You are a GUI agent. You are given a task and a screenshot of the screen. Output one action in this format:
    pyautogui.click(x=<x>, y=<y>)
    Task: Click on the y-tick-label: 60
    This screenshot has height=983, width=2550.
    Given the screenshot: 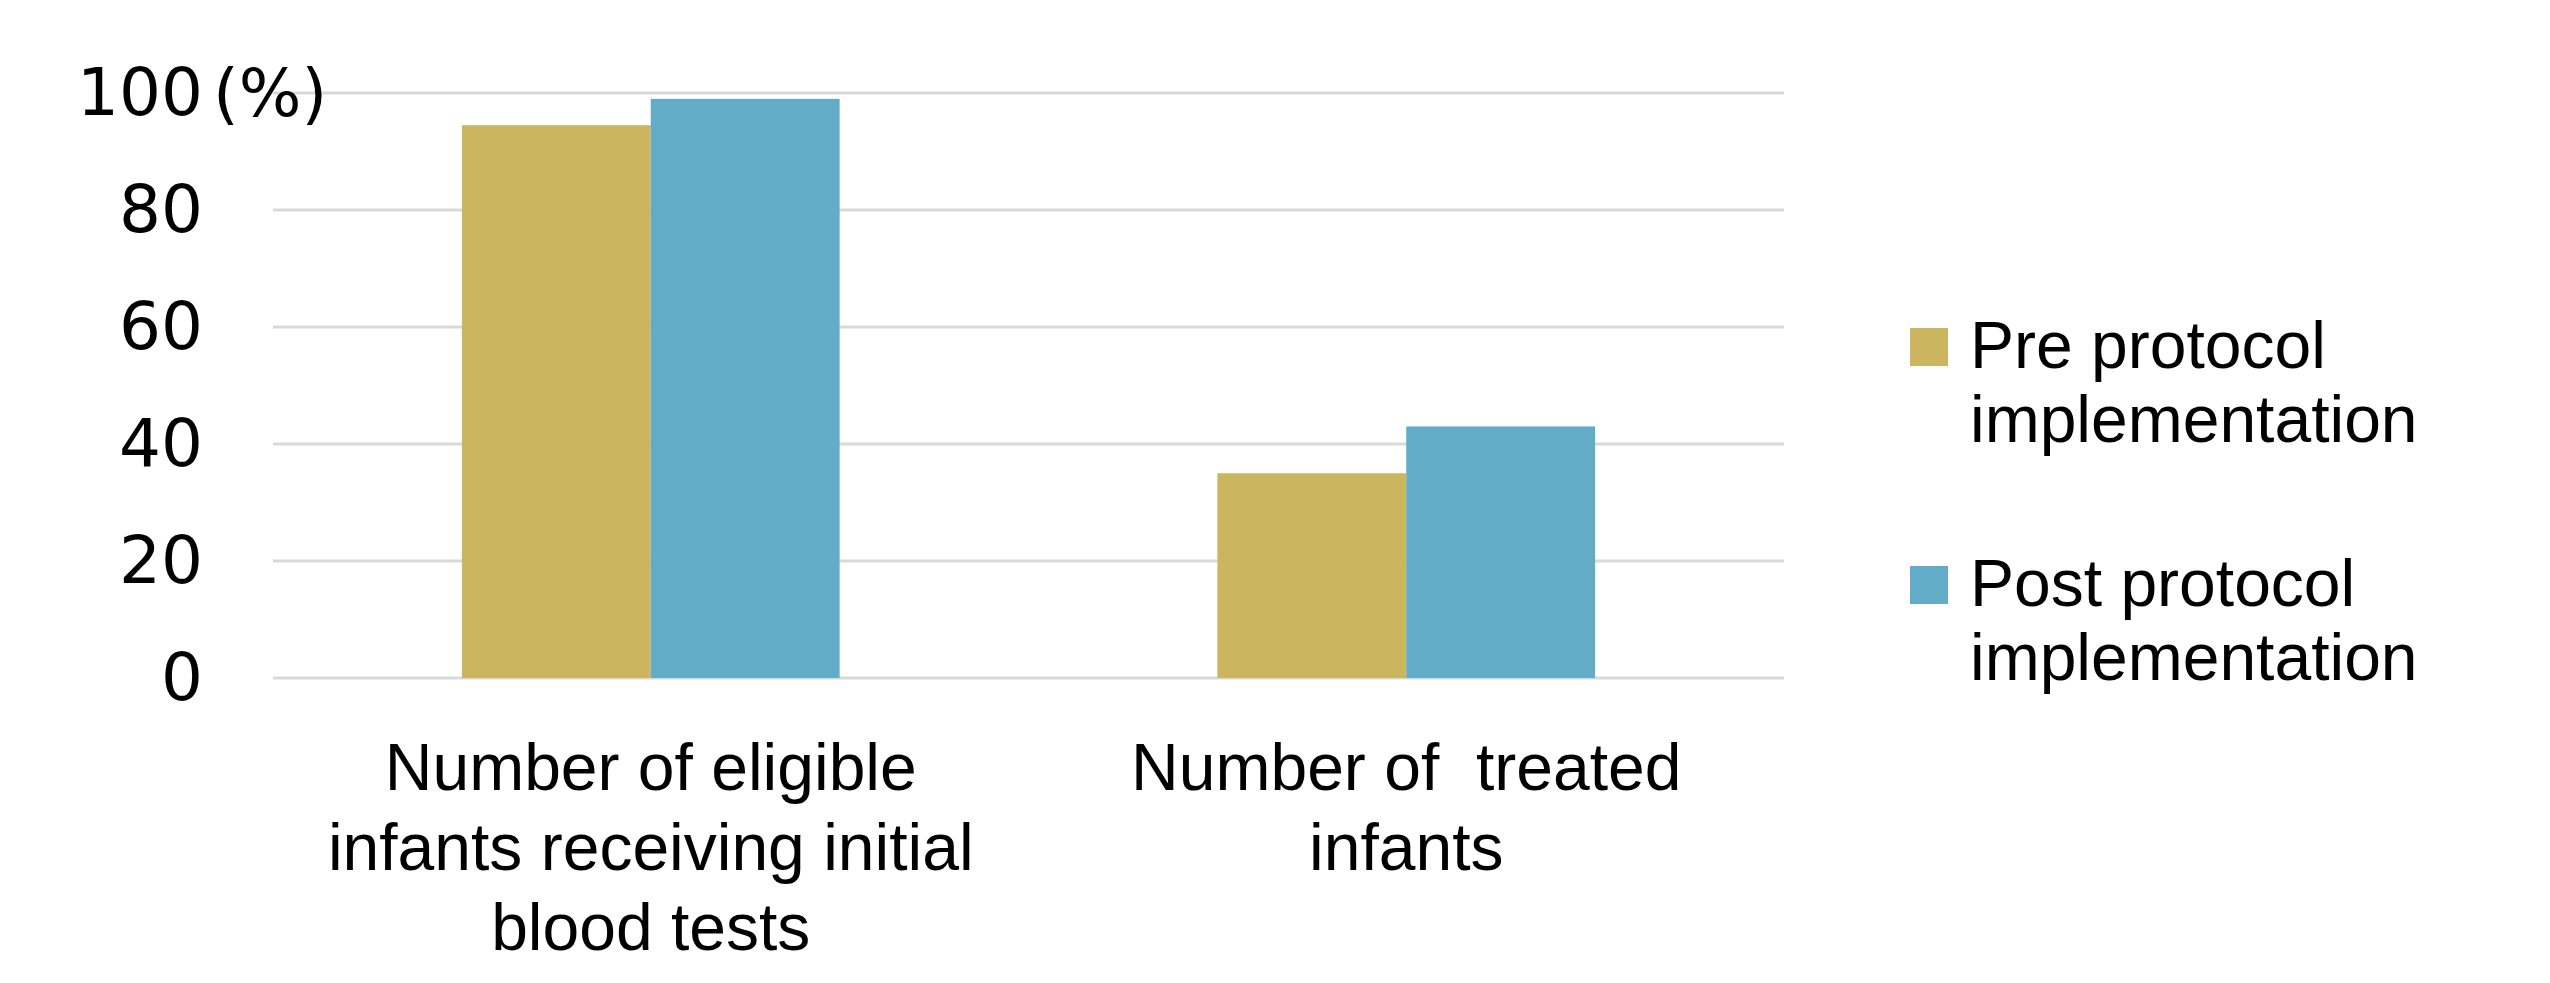 What is the action you would take?
    pyautogui.click(x=161, y=326)
    